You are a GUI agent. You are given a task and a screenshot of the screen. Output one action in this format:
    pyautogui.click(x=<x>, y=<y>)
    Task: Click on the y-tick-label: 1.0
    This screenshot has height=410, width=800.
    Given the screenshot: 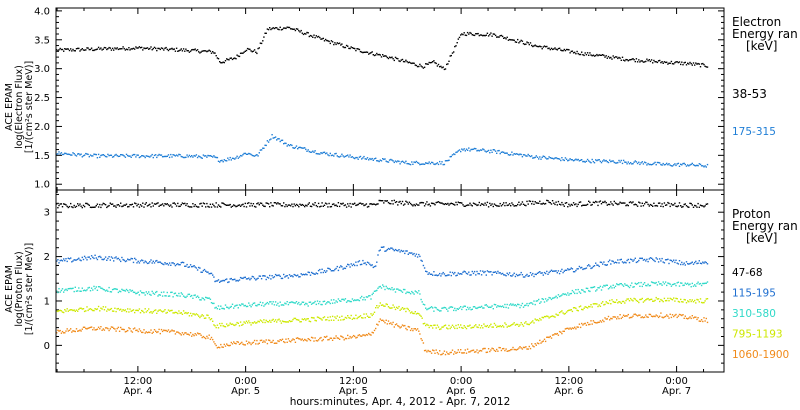 What is the action you would take?
    pyautogui.click(x=42, y=185)
    